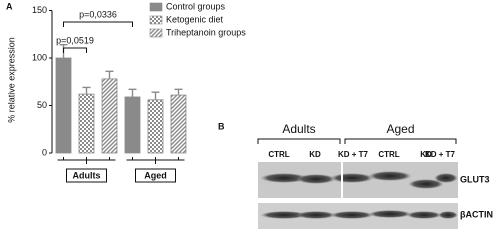 Image resolution: width=500 pixels, height=240 pixels. I want to click on panel-label: A, so click(9, 6).